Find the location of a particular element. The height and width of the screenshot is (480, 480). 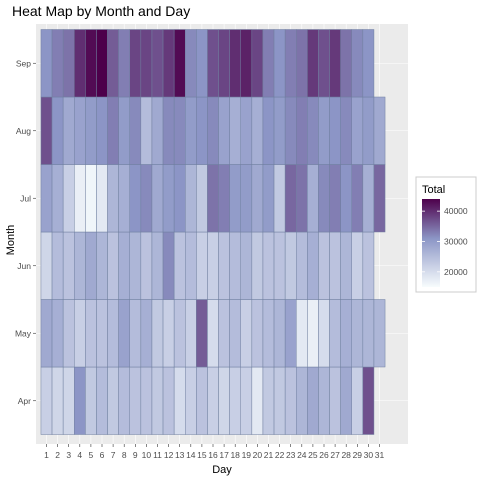

x-tick-label: 26 is located at coordinates (324, 455).